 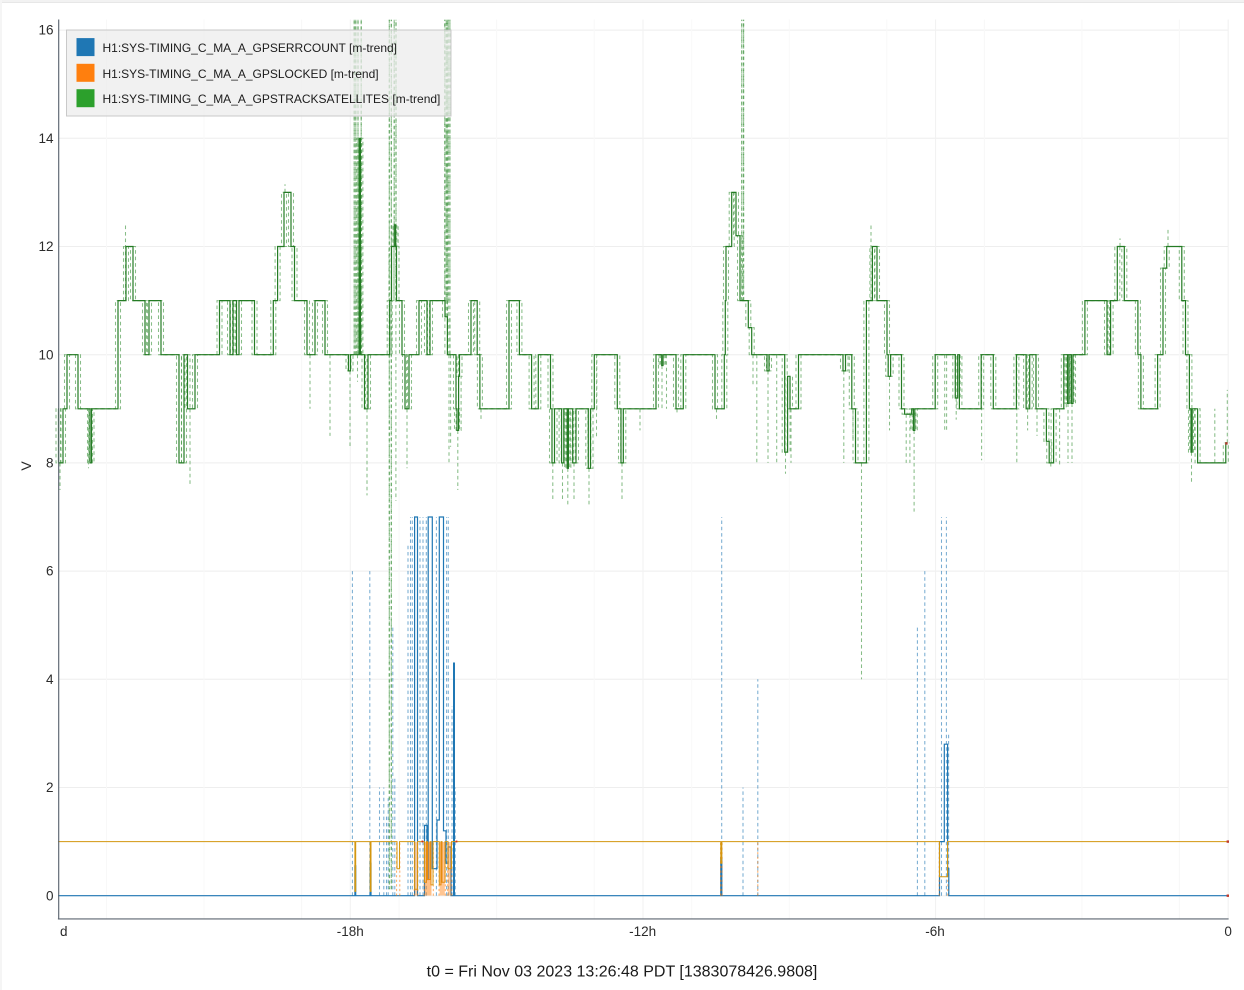 What do you see at coordinates (26, 466) in the screenshot?
I see `svg-text: V` at bounding box center [26, 466].